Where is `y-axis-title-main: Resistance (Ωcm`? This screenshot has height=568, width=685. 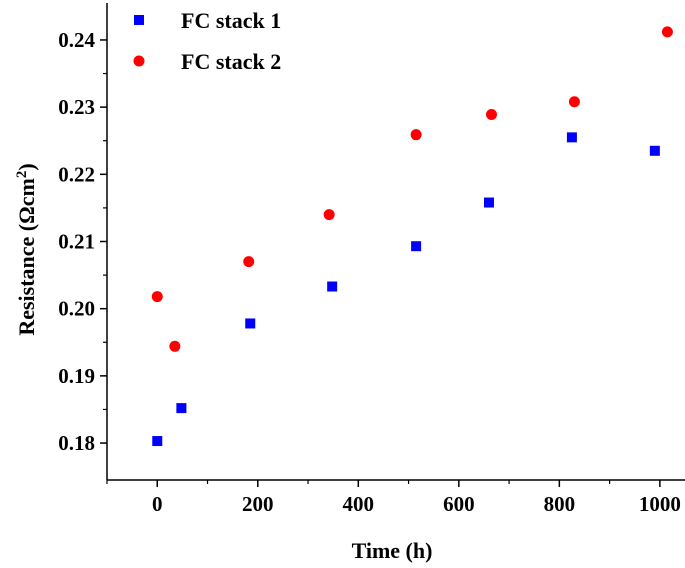 y-axis-title-main: Resistance (Ωcm is located at coordinates (26, 257).